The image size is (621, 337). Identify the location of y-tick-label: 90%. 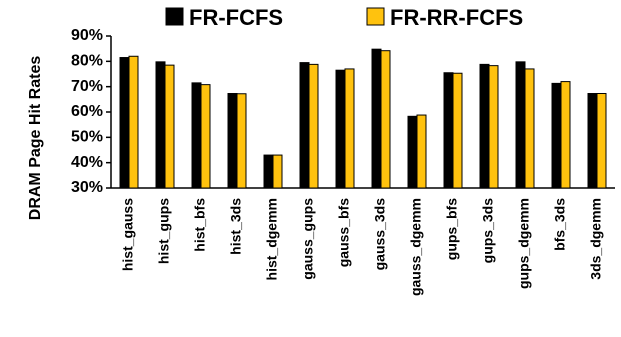
(87, 35).